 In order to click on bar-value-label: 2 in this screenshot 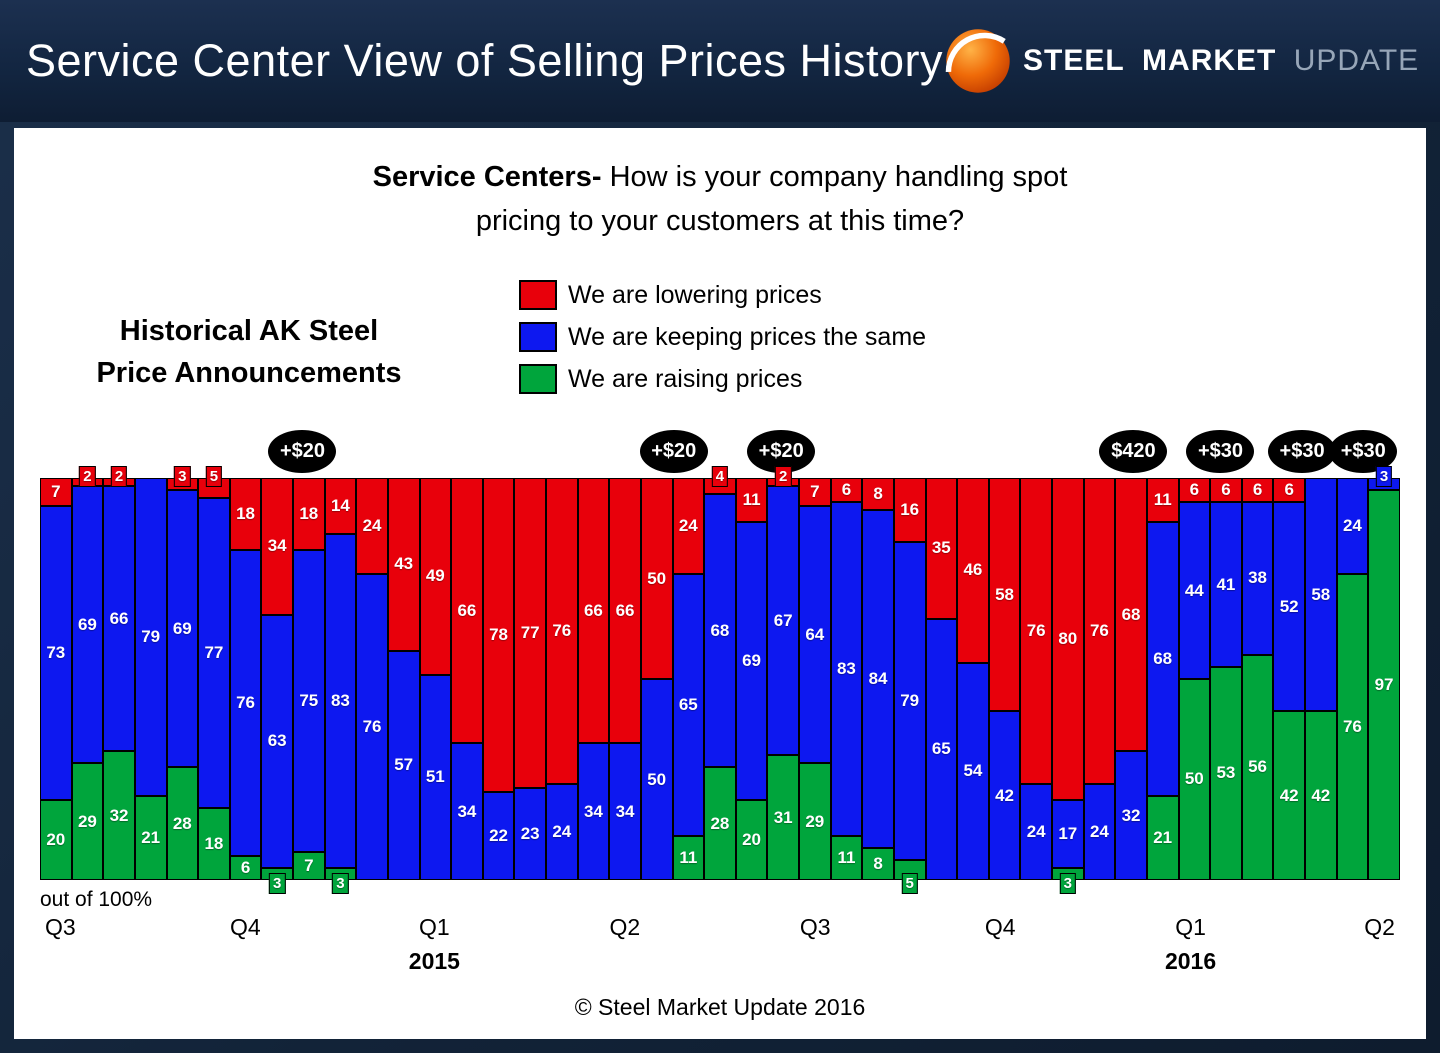, I will do `click(119, 476)`.